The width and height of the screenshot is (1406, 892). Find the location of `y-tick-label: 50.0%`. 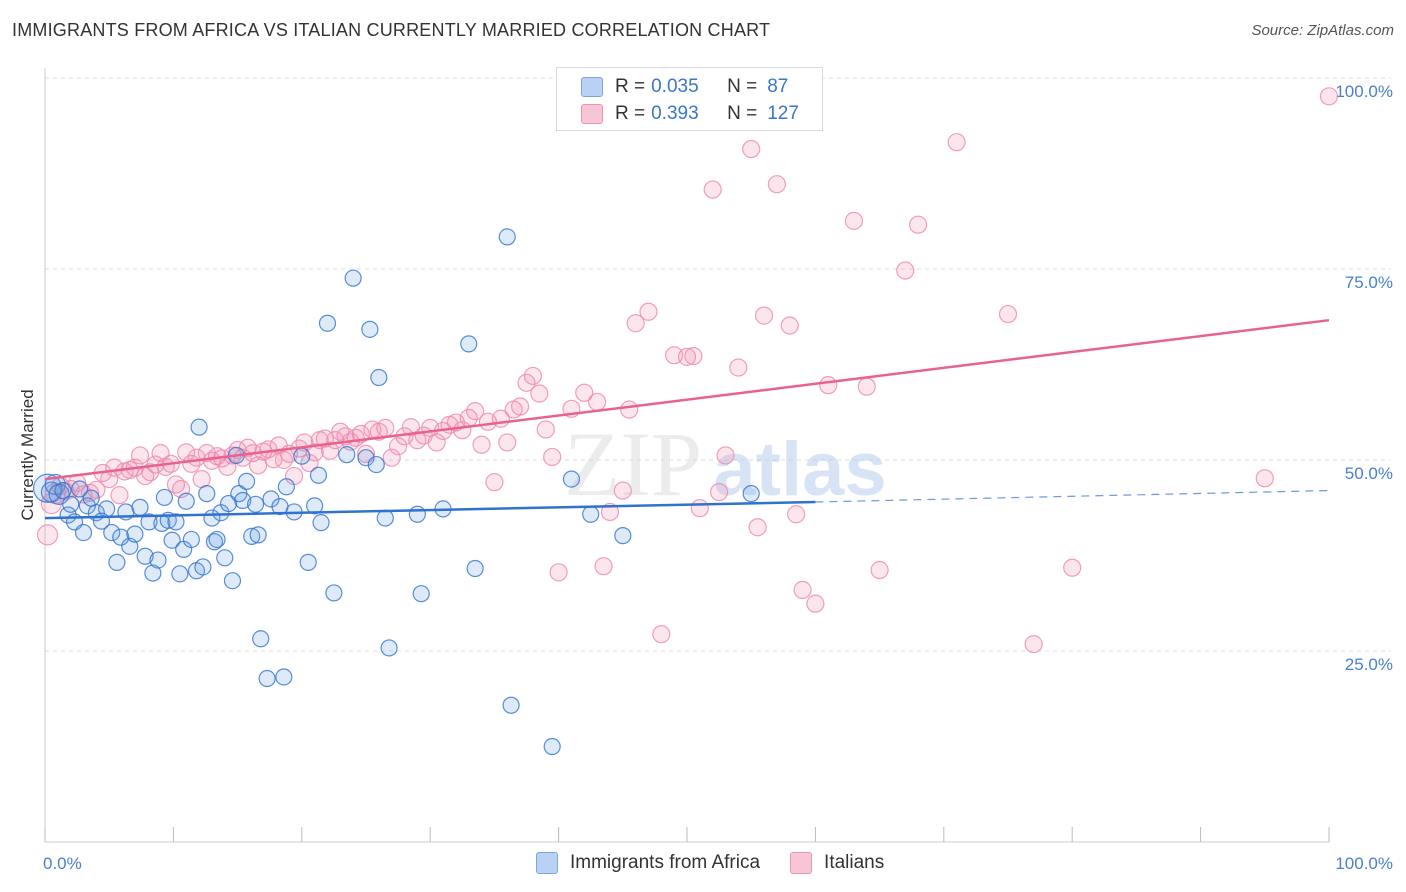

y-tick-label: 50.0% is located at coordinates (1369, 473).